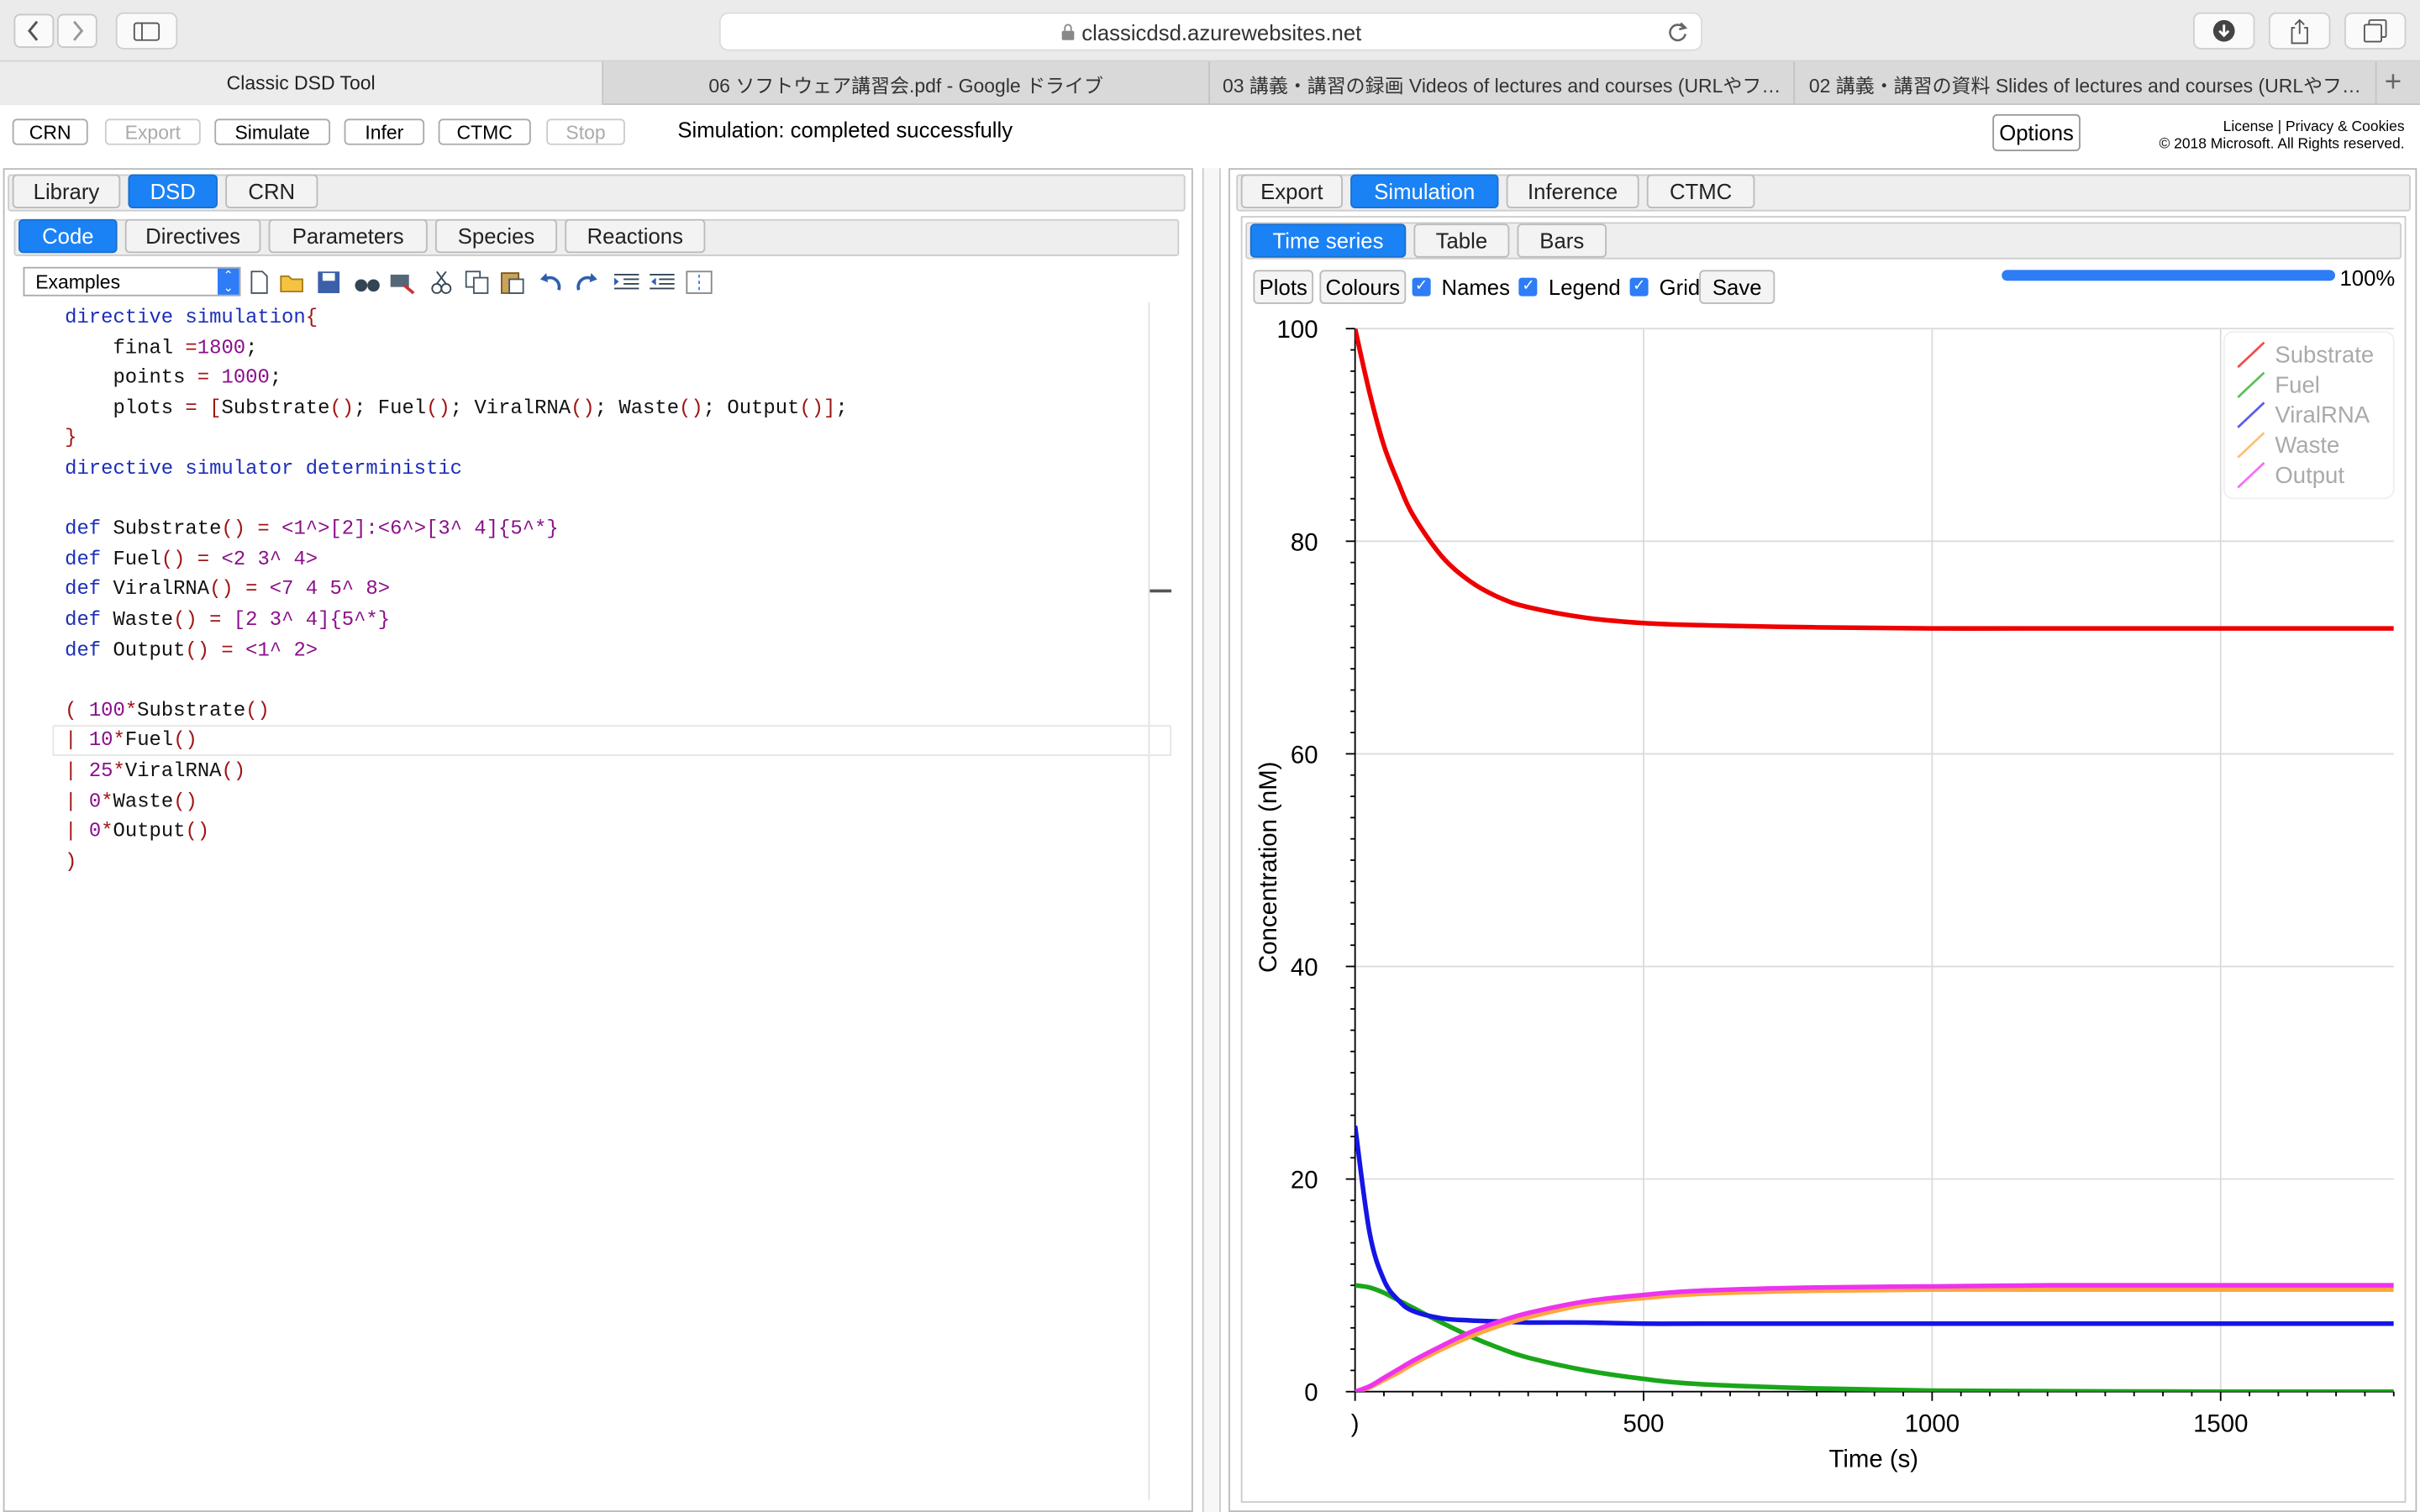 Image resolution: width=2420 pixels, height=1512 pixels. Describe the element at coordinates (635, 236) in the screenshot. I see `tab-reactions: Reactions` at that location.